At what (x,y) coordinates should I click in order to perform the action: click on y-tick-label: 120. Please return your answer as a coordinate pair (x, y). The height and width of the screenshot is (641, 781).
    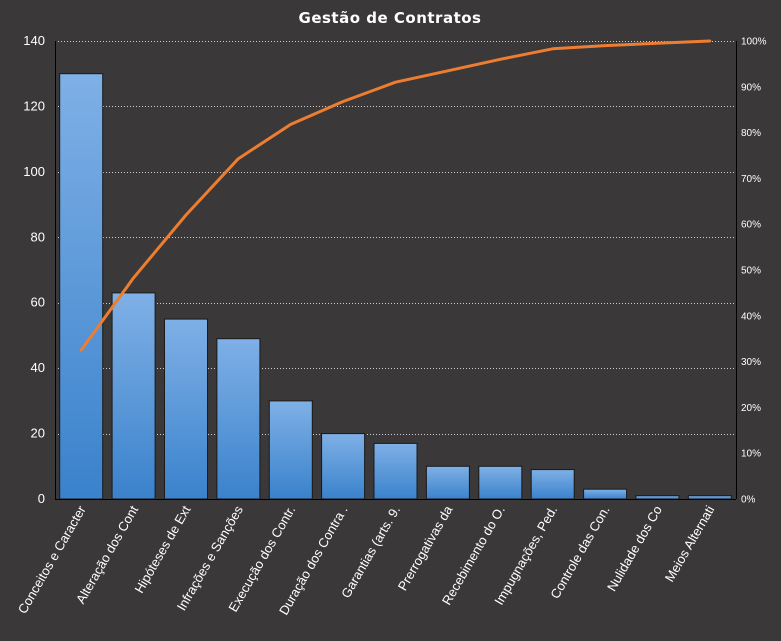
    Looking at the image, I should click on (34, 105).